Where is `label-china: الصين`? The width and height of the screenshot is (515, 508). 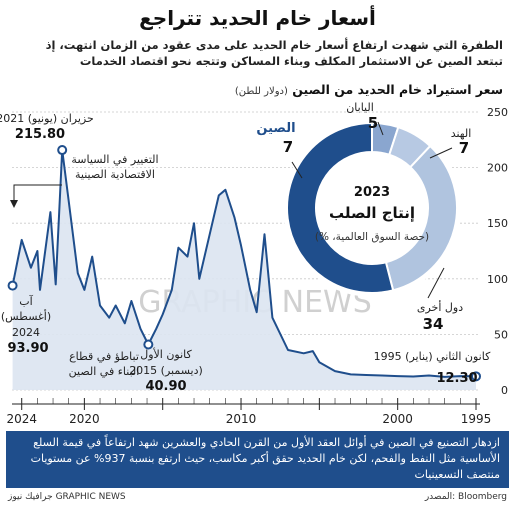
label-china: الصين is located at coordinates (275, 128).